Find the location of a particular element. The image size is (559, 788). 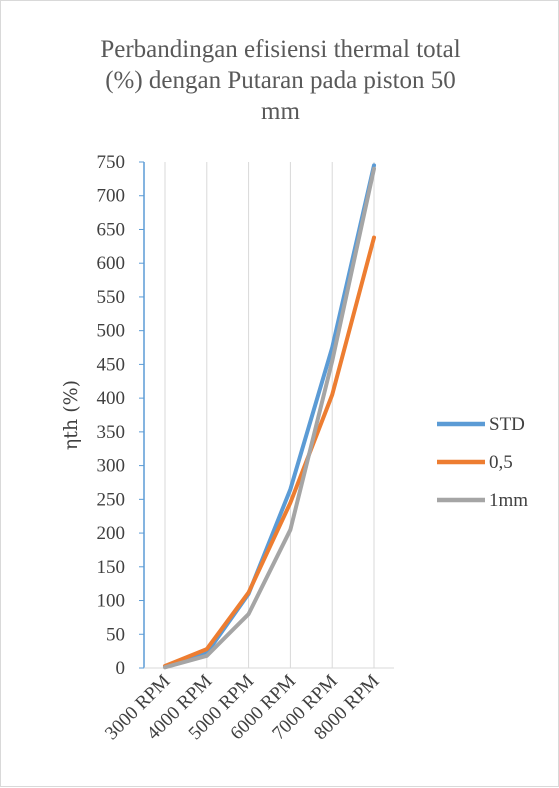

chart-title-line-2: (%) dengan Putaran pada piston 50 is located at coordinates (280, 80).